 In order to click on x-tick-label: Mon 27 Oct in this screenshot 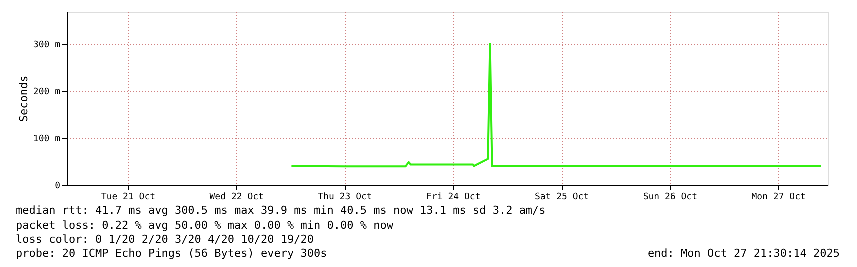, I will do `click(779, 197)`.